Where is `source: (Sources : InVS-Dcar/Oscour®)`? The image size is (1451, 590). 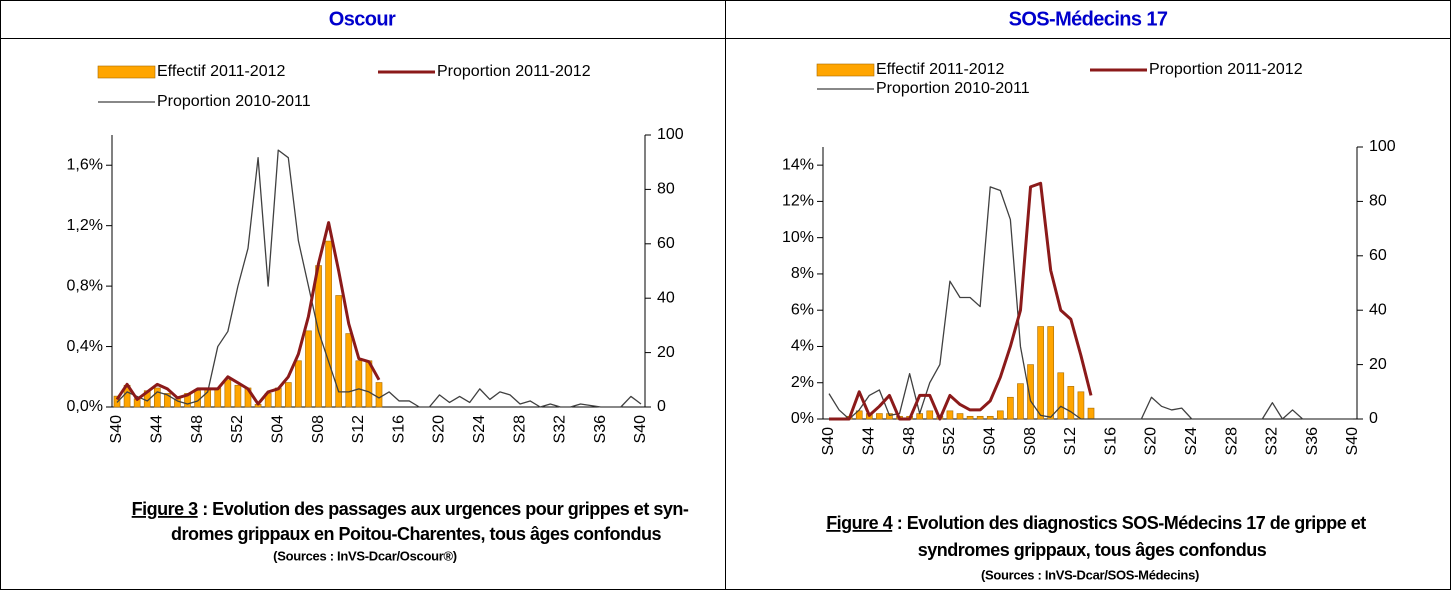 source: (Sources : InVS-Dcar/Oscour®) is located at coordinates (365, 555).